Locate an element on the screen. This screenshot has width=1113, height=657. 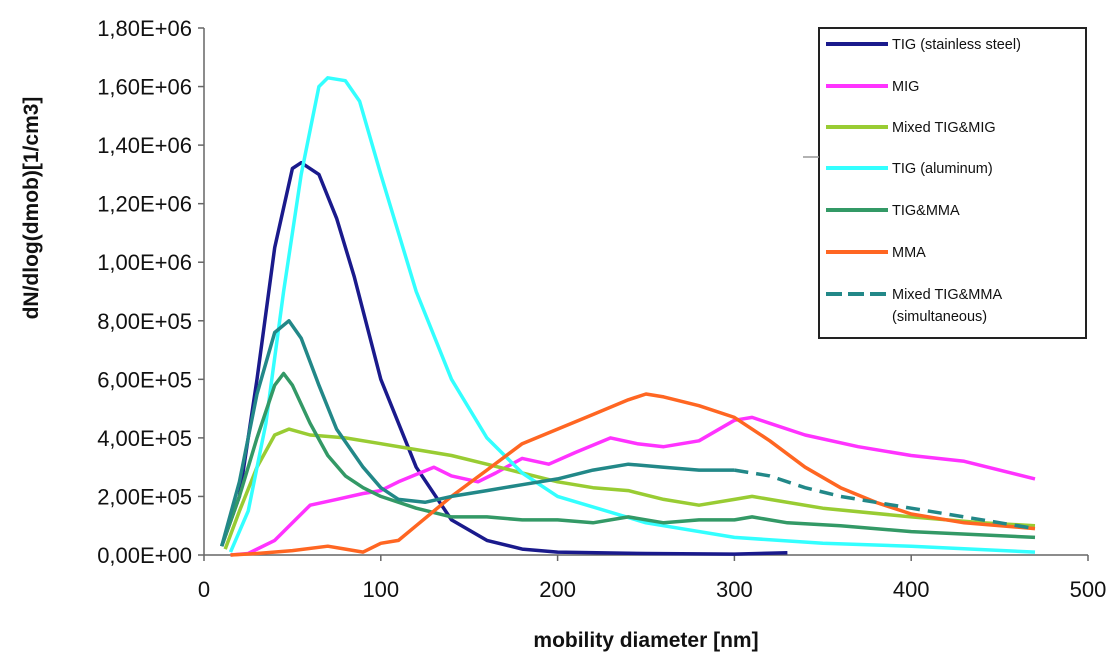
series-line is located at coordinates (629, 488).